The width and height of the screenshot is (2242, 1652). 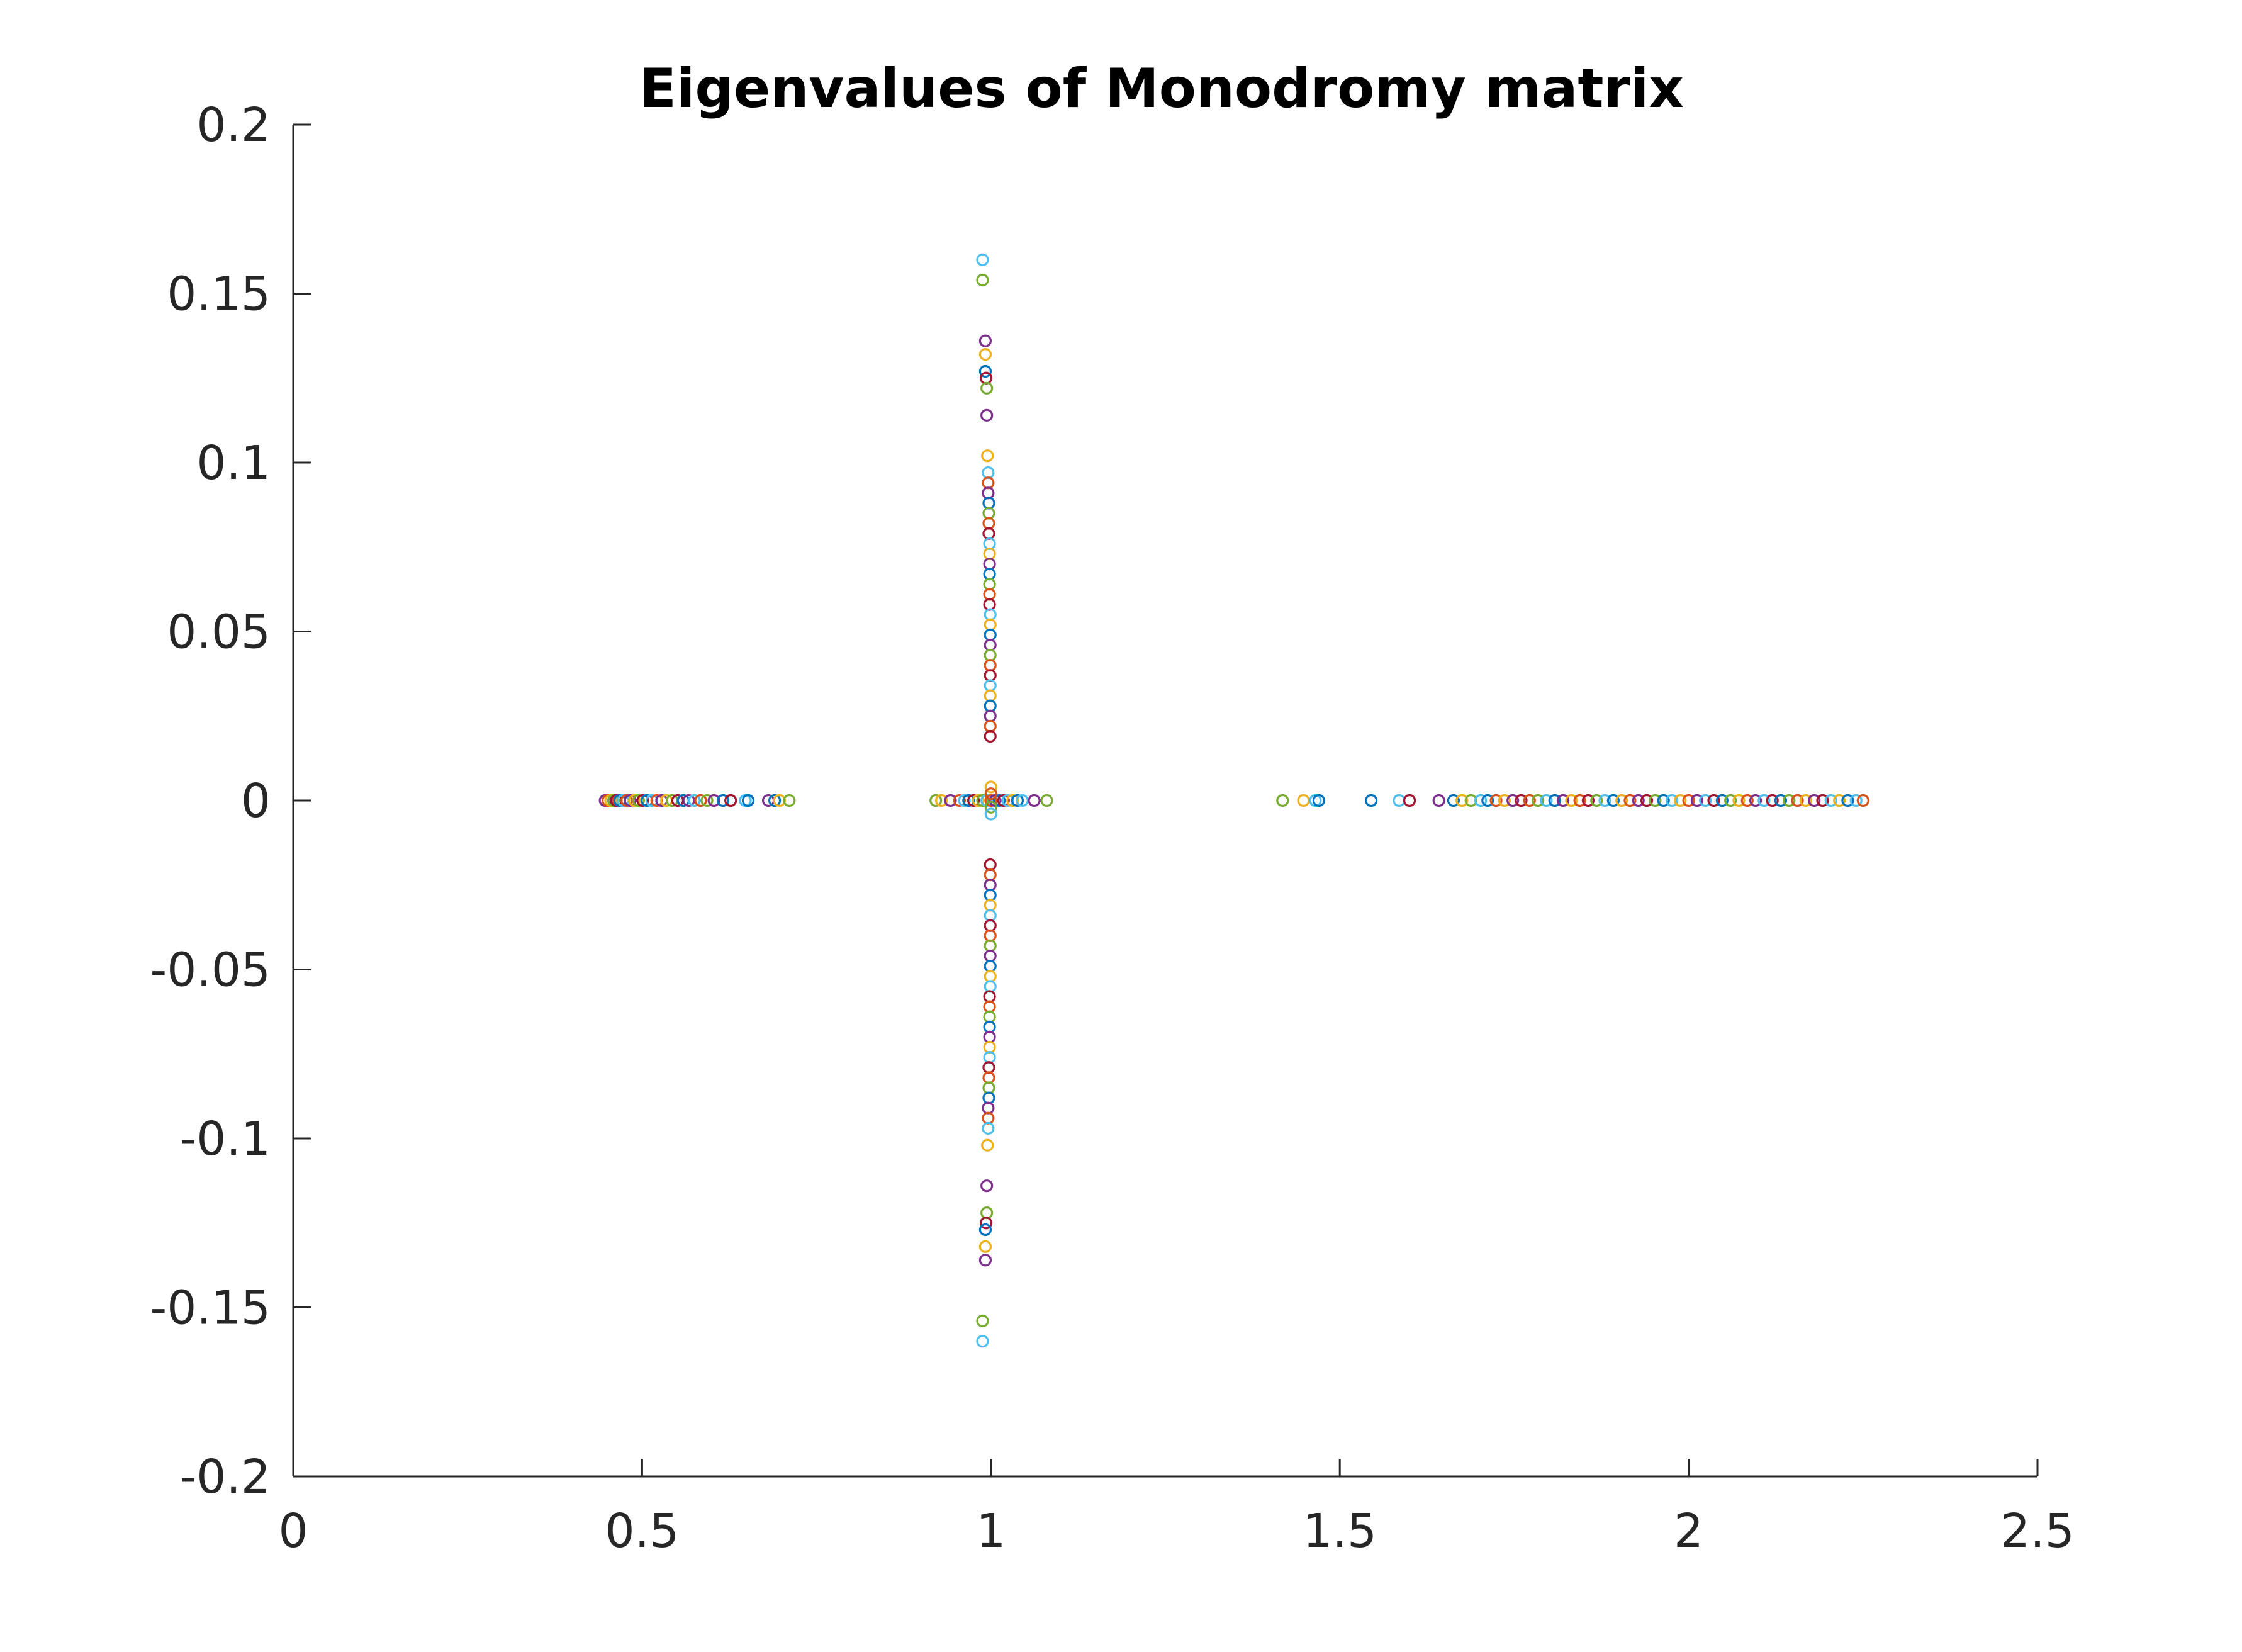 I want to click on x-tick-label: 1.5, so click(x=1340, y=1531).